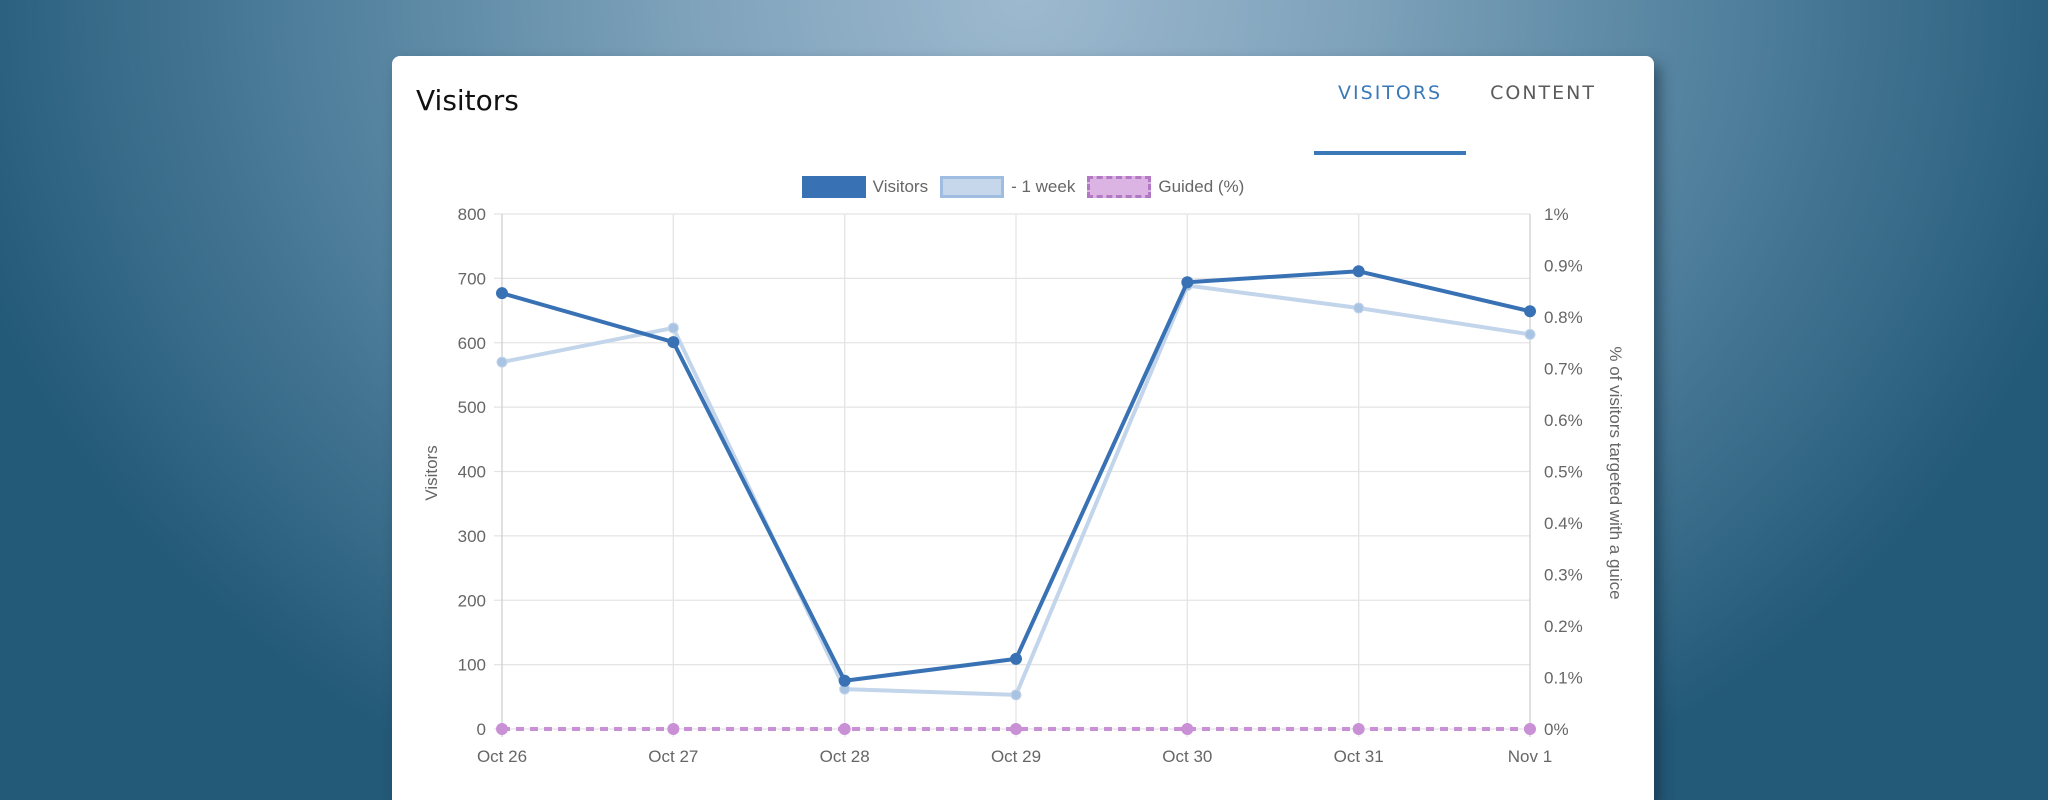  What do you see at coordinates (1556, 729) in the screenshot?
I see `y-right-tick-label: 0%` at bounding box center [1556, 729].